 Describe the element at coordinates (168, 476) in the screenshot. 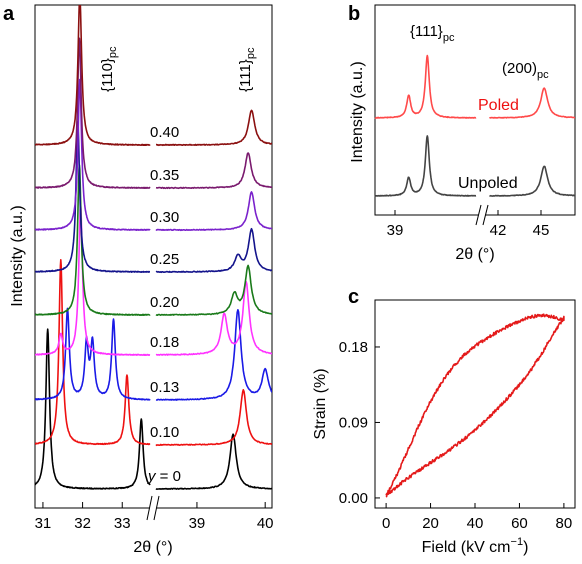

I see `panel-a-series-label-value: = 0` at that location.